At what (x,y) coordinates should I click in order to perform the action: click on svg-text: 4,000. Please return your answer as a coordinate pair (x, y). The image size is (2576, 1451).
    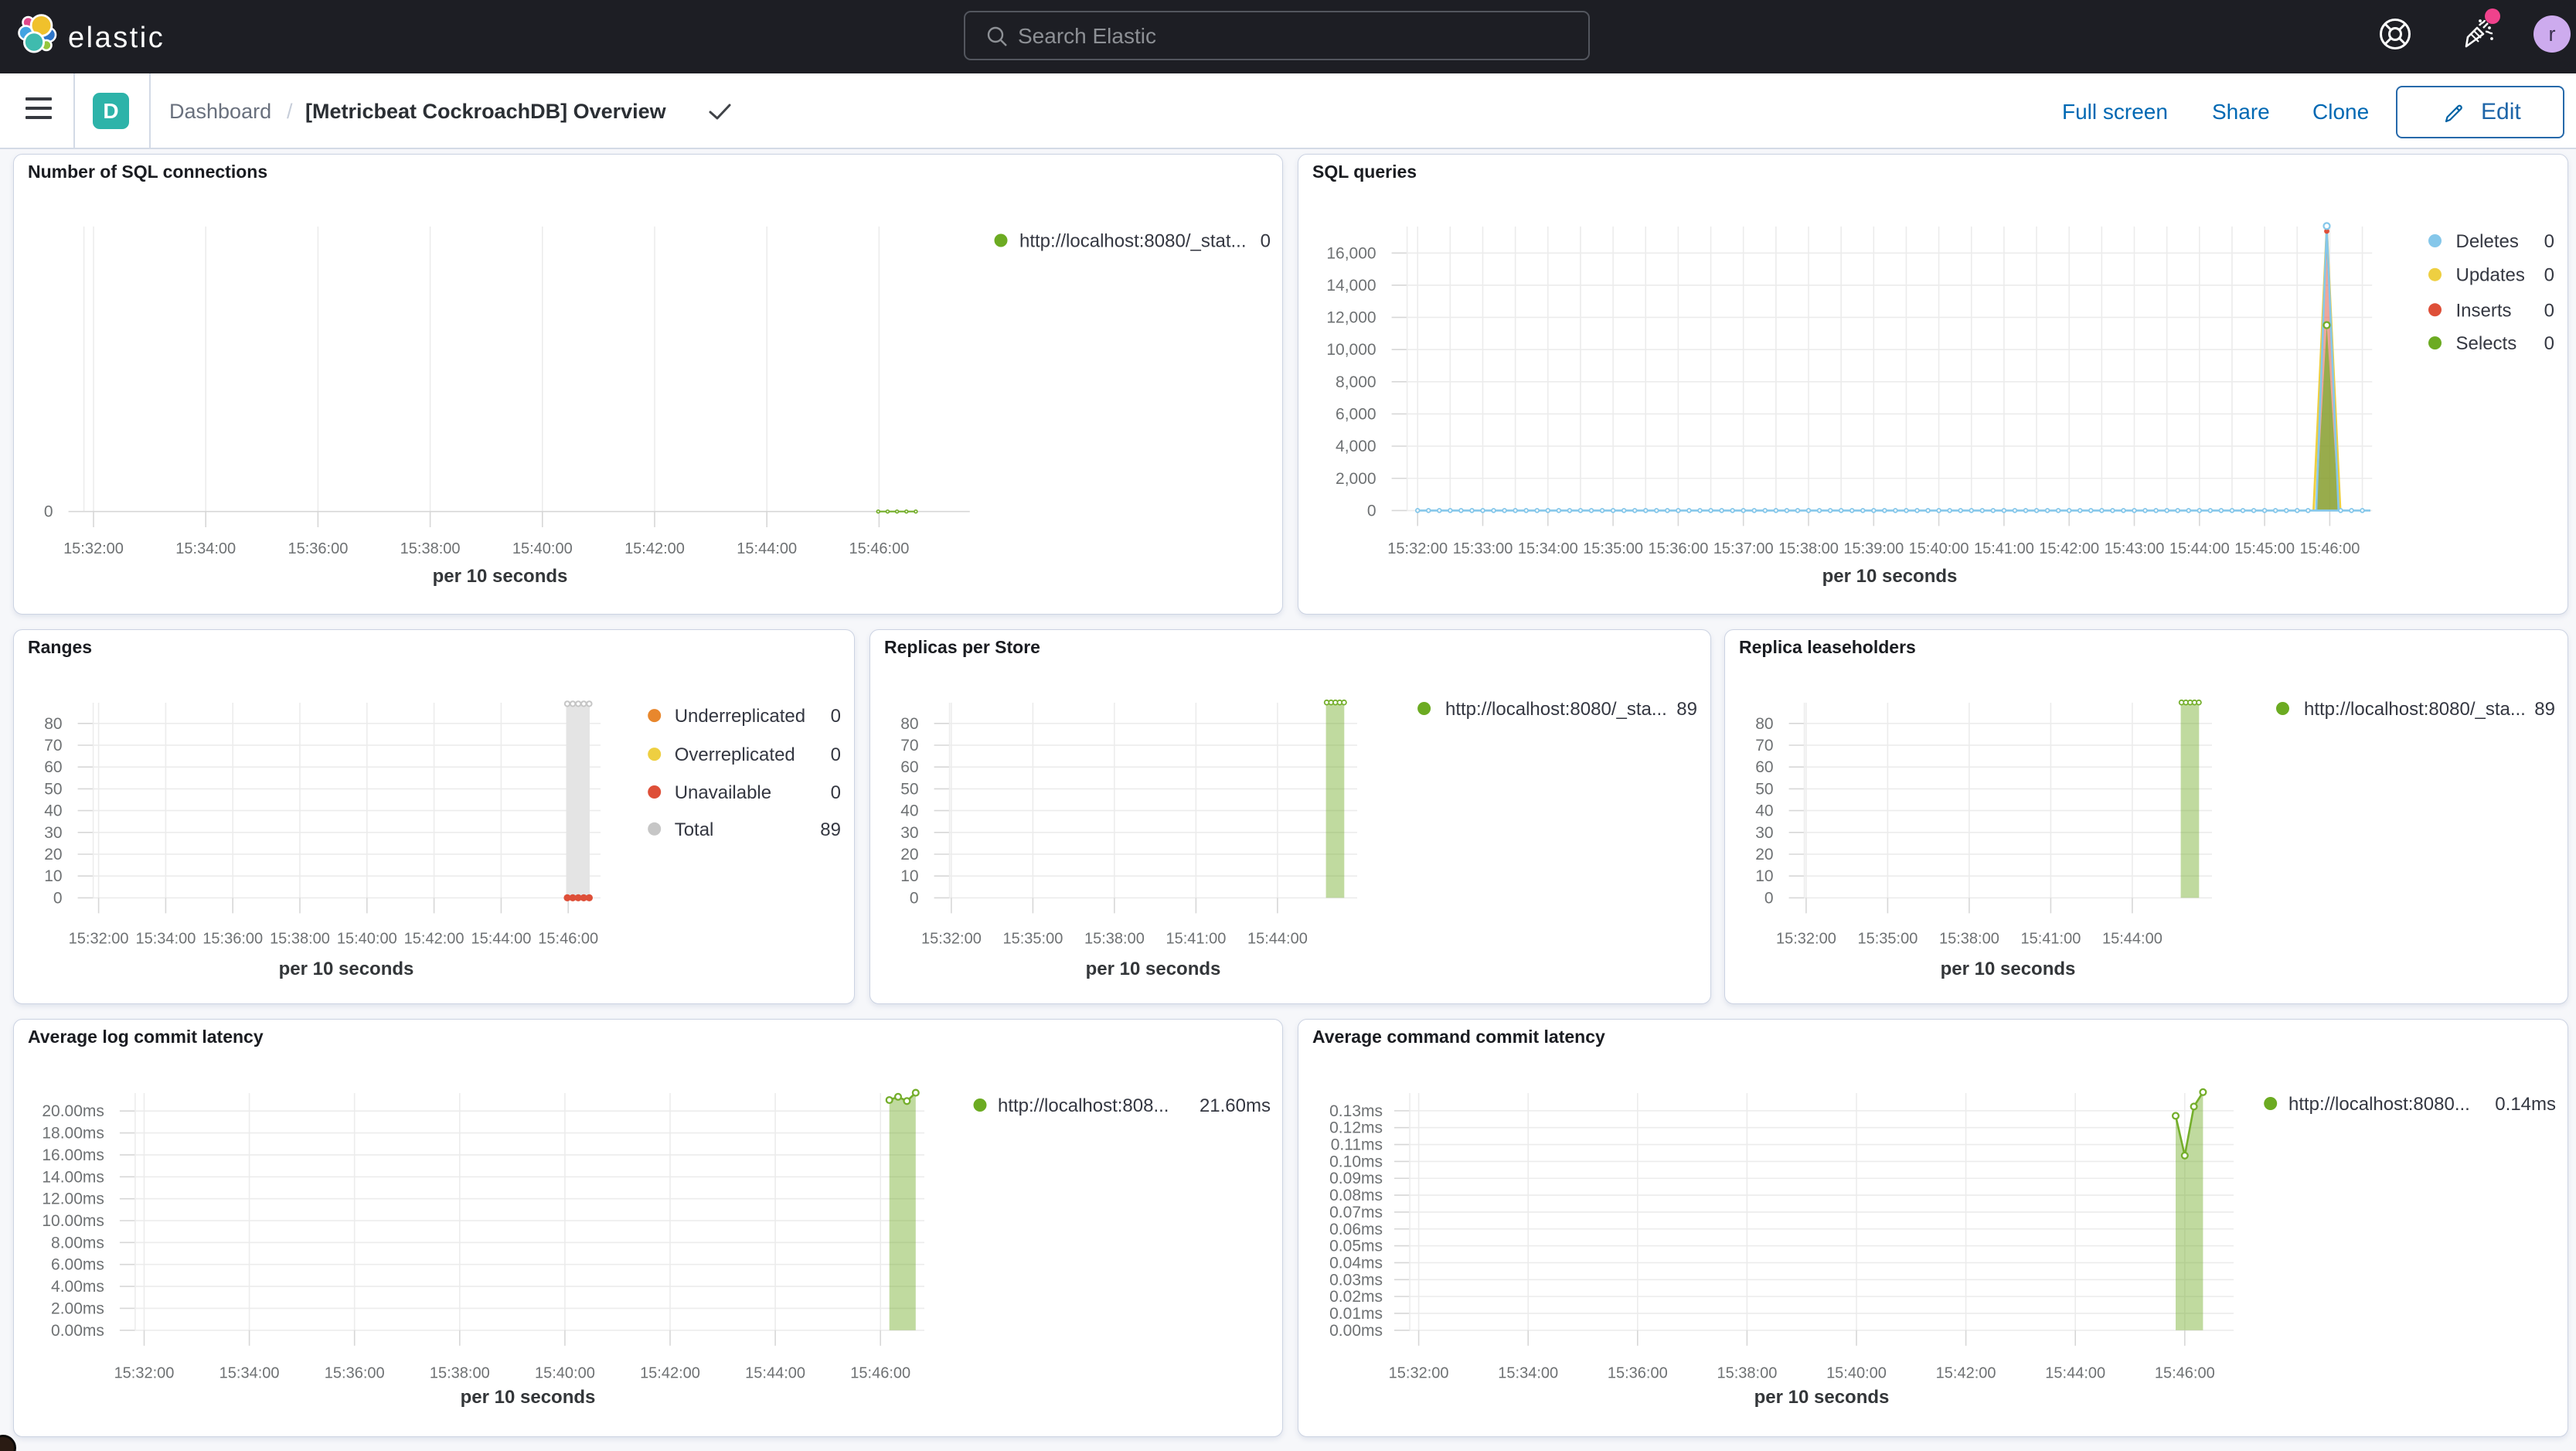
    Looking at the image, I should click on (1356, 447).